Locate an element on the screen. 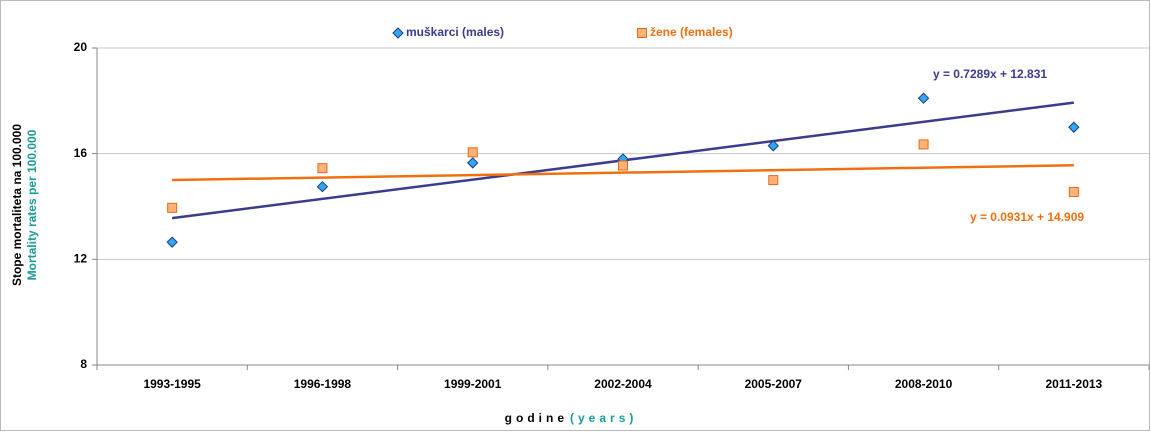 This screenshot has height=432, width=1151. y-tick-label: 20 is located at coordinates (81, 47).